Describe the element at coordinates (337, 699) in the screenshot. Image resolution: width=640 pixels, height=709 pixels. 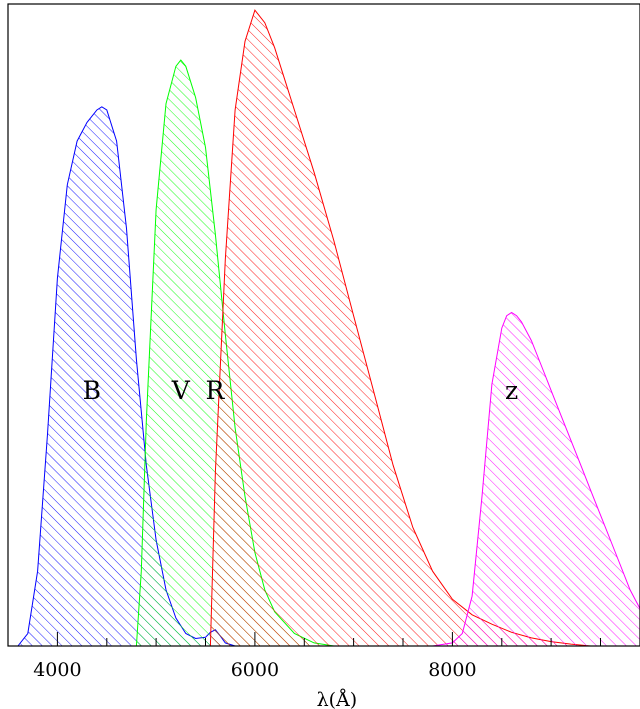
I see `x-axis-label: λ(Å)` at that location.